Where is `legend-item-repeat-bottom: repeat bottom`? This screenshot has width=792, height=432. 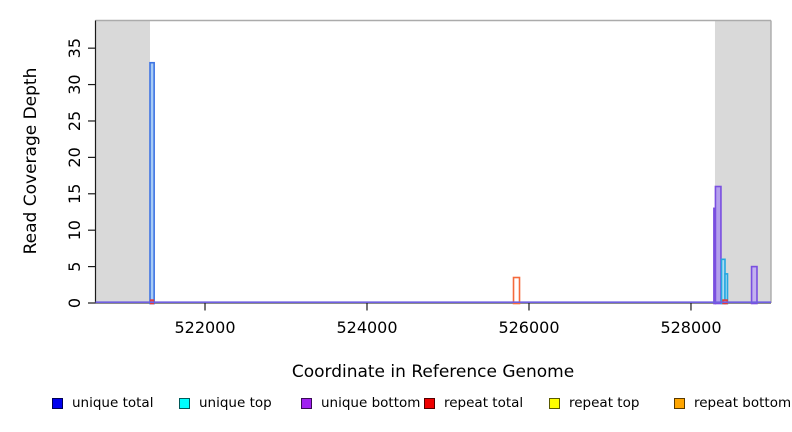 legend-item-repeat-bottom: repeat bottom is located at coordinates (732, 403).